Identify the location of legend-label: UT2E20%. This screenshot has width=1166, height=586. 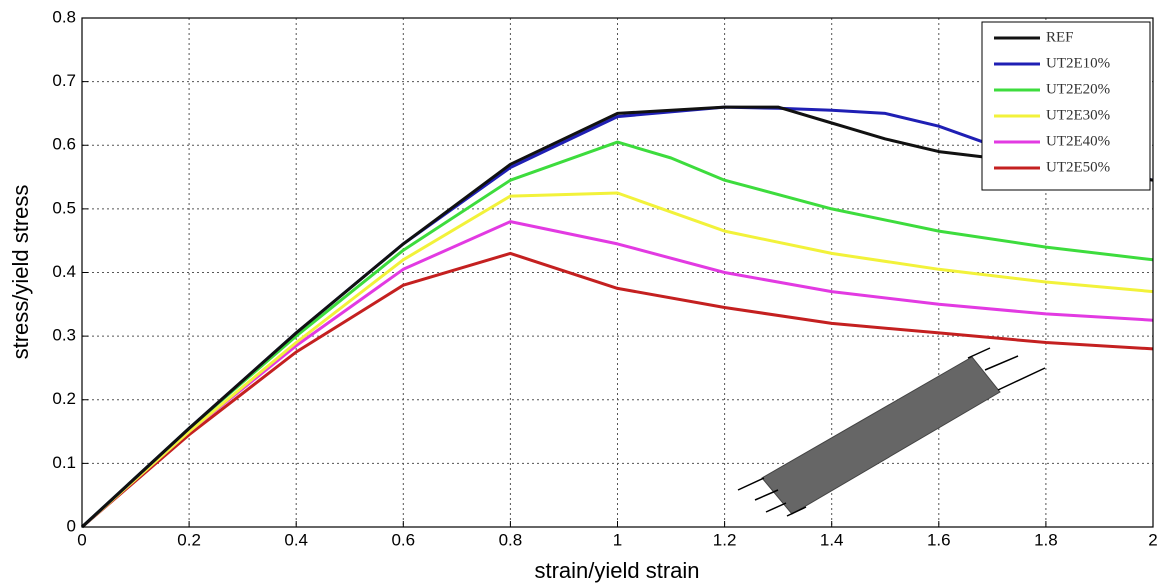
(1078, 89).